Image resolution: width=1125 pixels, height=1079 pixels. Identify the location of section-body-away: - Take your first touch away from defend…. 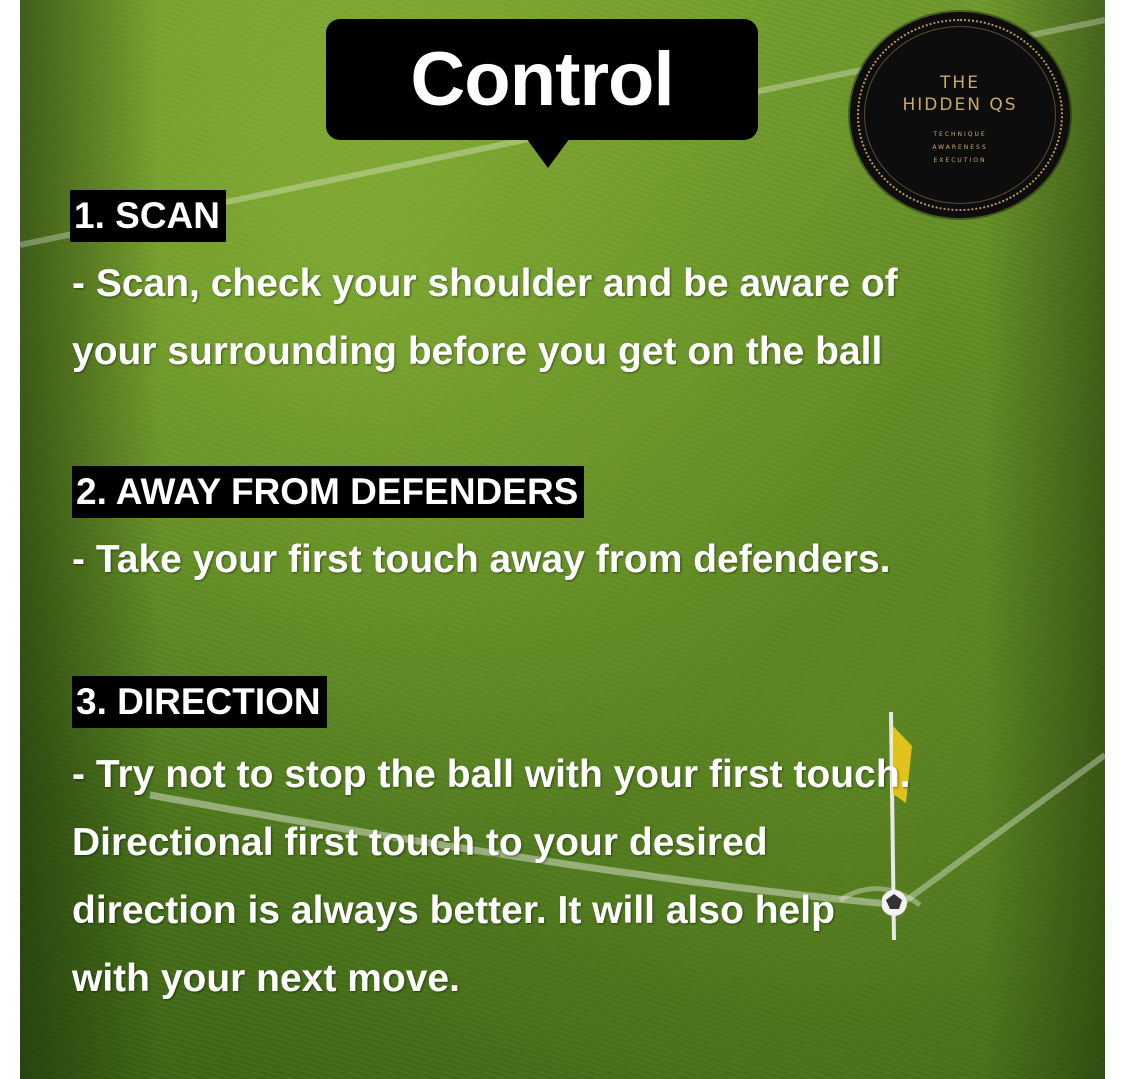
(481, 560).